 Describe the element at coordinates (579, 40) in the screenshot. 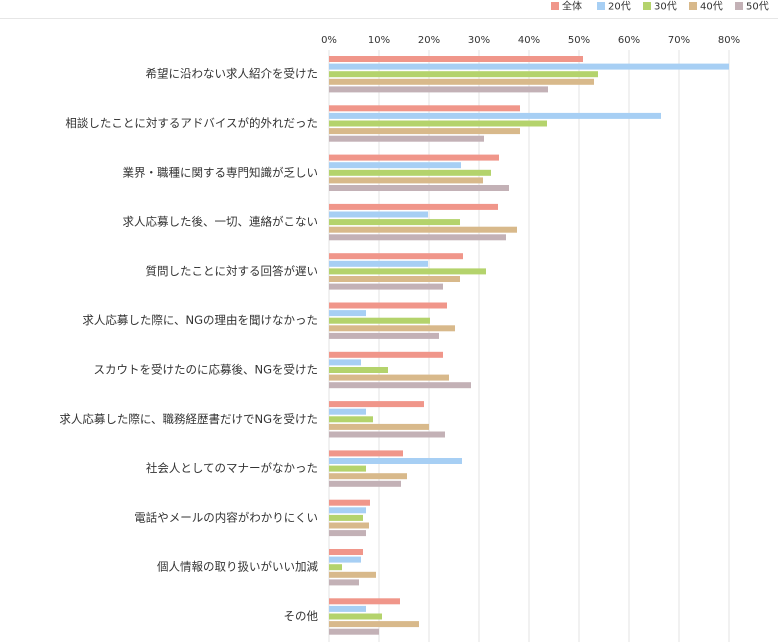

I see `x-tick-label: 50%` at that location.